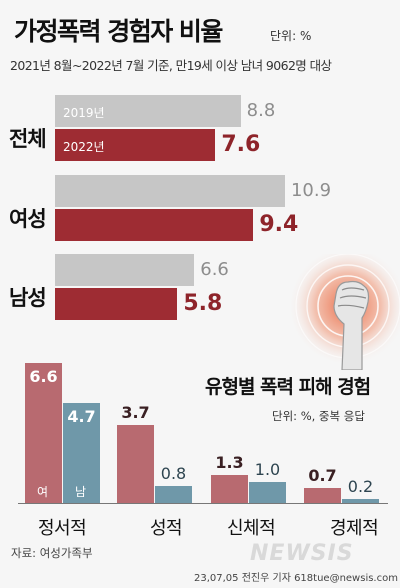 This screenshot has height=588, width=400. What do you see at coordinates (351, 325) in the screenshot?
I see `raised-fist-icon` at bounding box center [351, 325].